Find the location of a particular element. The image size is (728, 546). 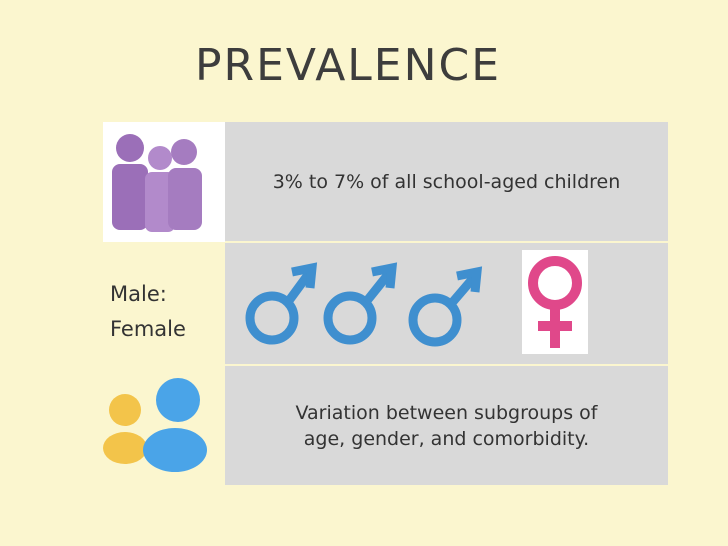

male-symbols is located at coordinates (364, 304).